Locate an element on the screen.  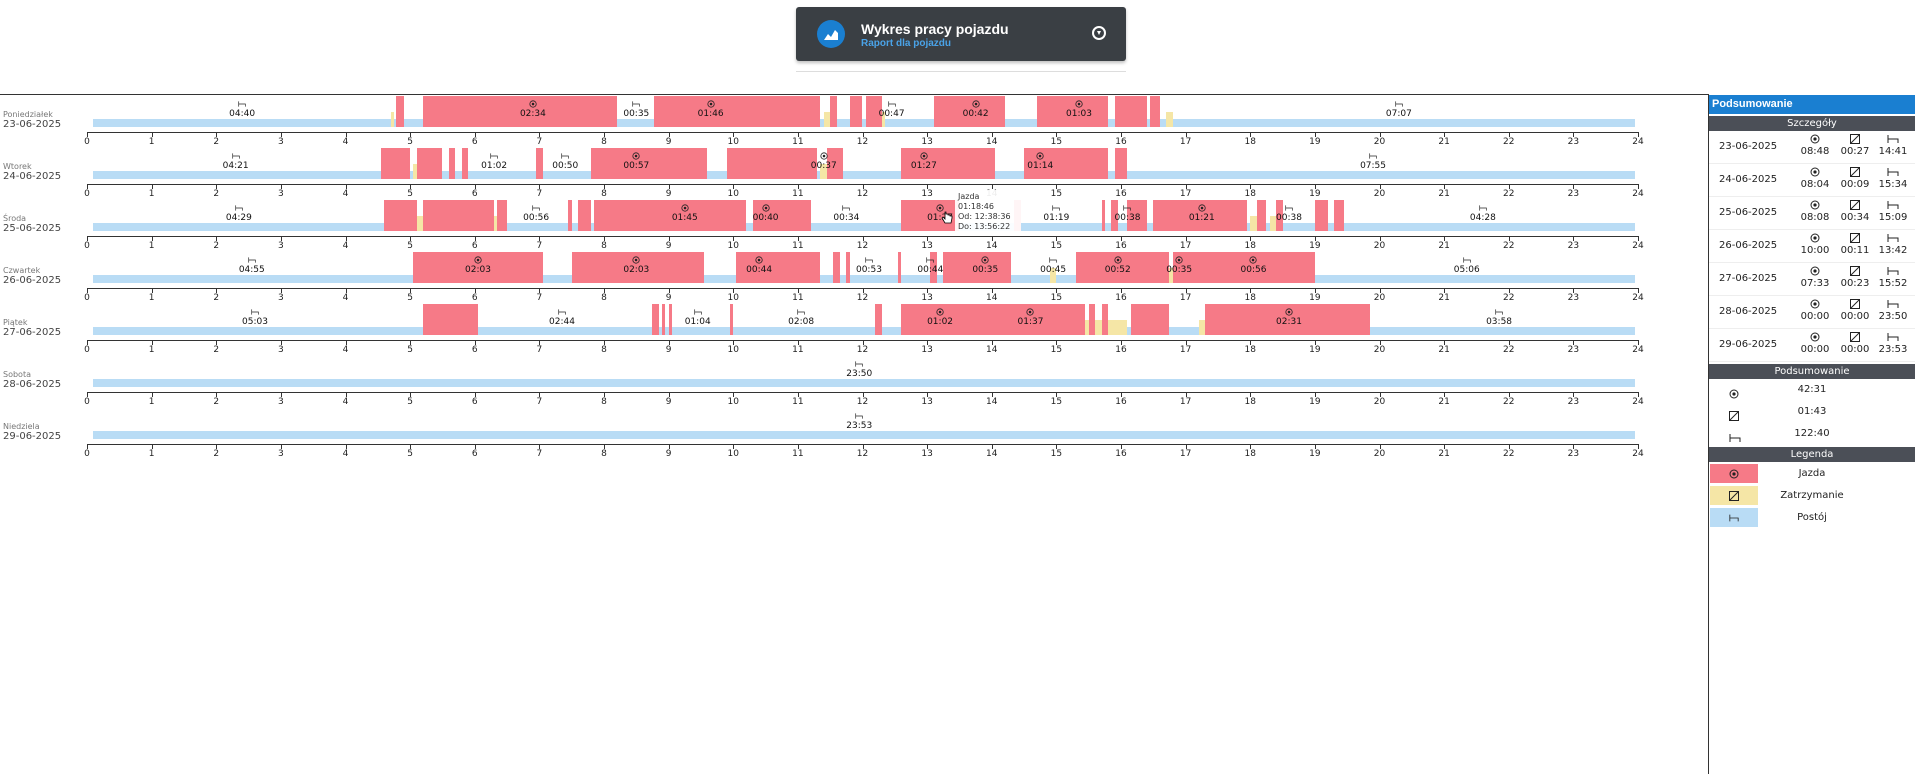
idle-bar is located at coordinates (864, 383).